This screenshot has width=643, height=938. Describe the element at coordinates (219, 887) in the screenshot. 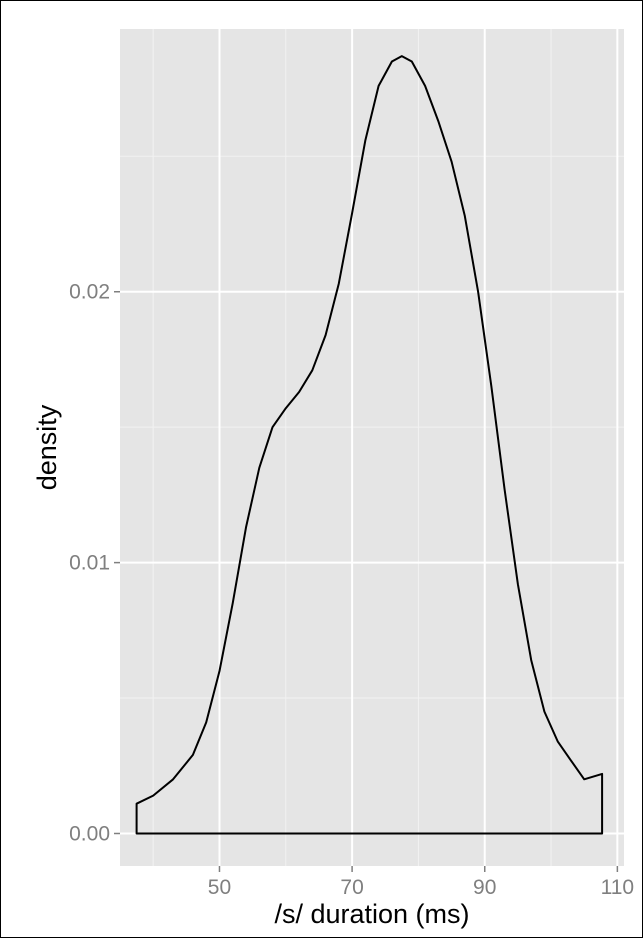

I see `x-tick-label: 50` at that location.